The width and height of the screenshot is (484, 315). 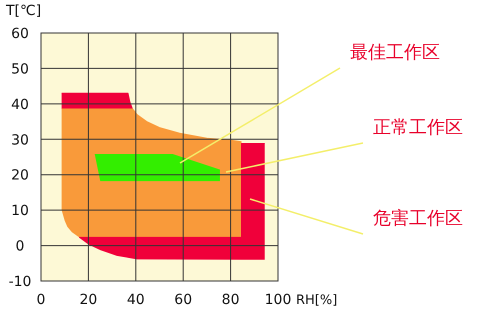 What do you see at coordinates (20, 34) in the screenshot?
I see `y-tick-label: 60` at bounding box center [20, 34].